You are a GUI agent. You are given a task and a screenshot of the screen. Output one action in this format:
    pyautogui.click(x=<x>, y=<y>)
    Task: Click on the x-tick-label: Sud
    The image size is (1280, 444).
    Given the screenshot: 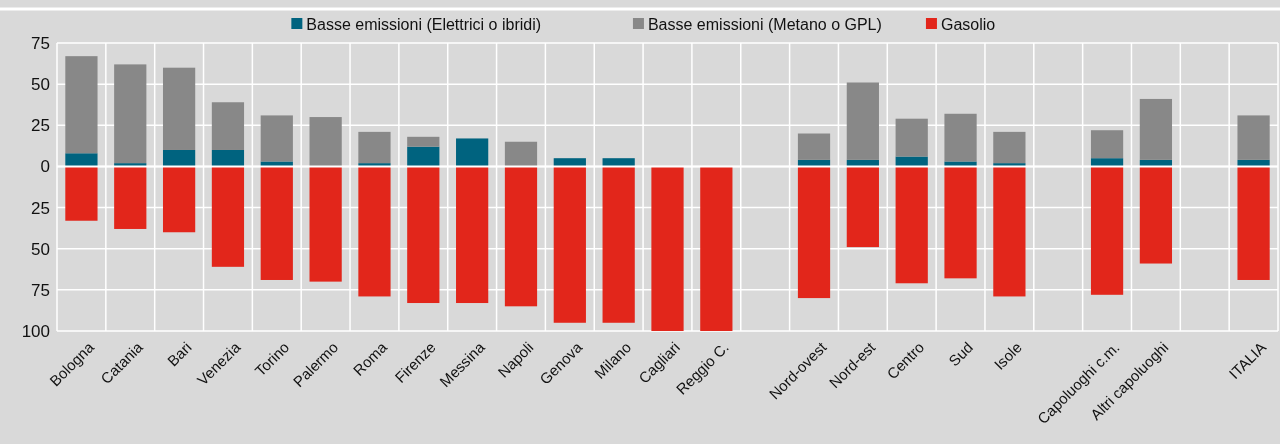 What is the action you would take?
    pyautogui.click(x=961, y=354)
    